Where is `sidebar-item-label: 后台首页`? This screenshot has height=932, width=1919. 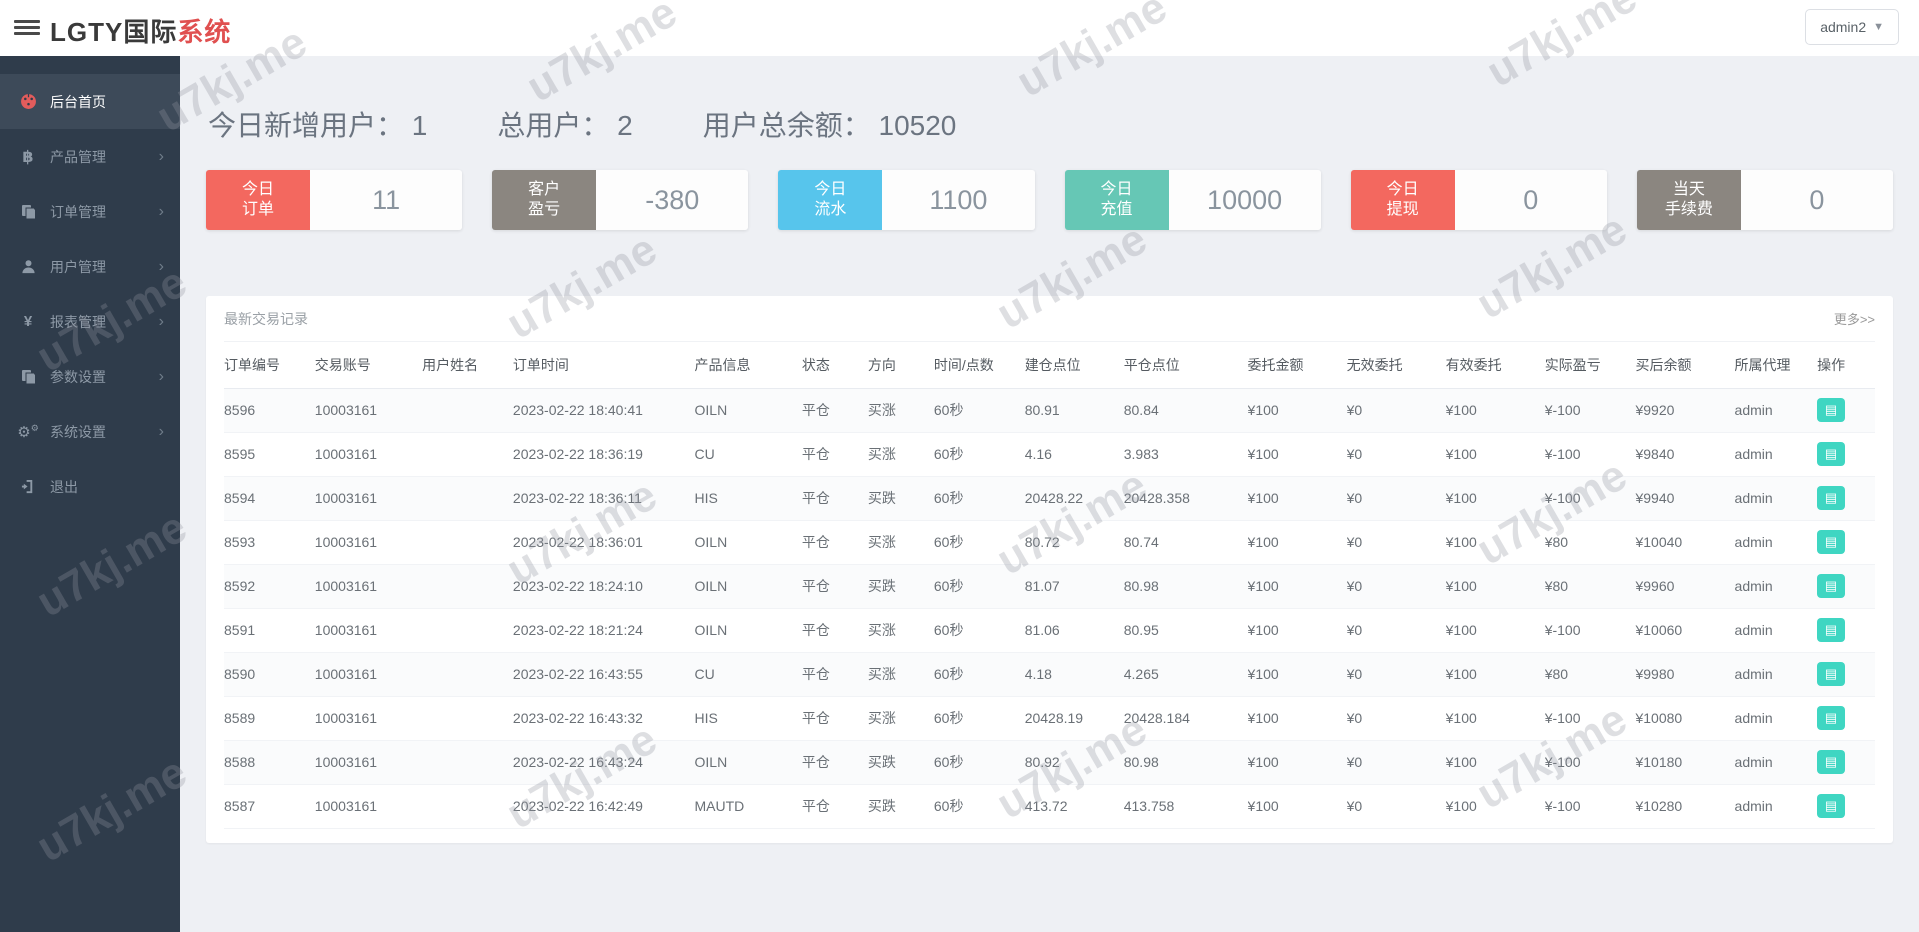
sidebar-item-label: 后台首页 is located at coordinates (78, 101).